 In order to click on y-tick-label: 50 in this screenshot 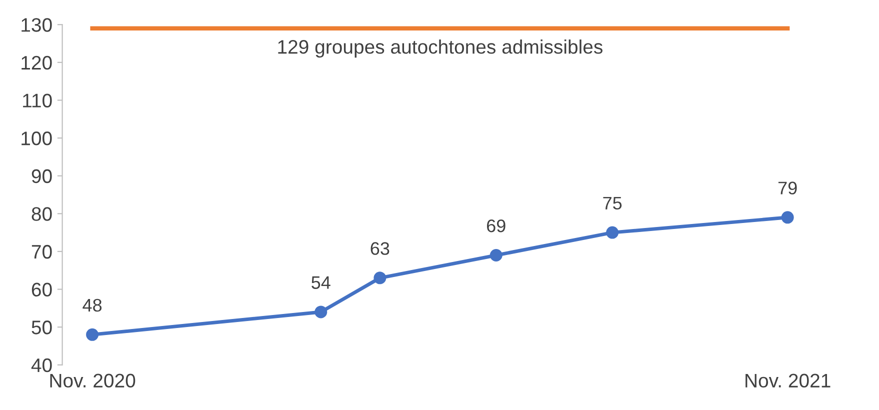, I will do `click(42, 327)`.